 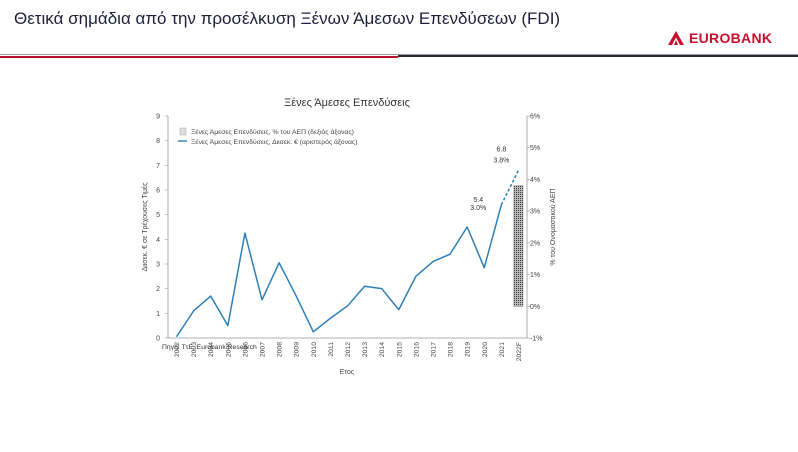 What do you see at coordinates (478, 208) in the screenshot?
I see `annotation-label: 3.0%` at bounding box center [478, 208].